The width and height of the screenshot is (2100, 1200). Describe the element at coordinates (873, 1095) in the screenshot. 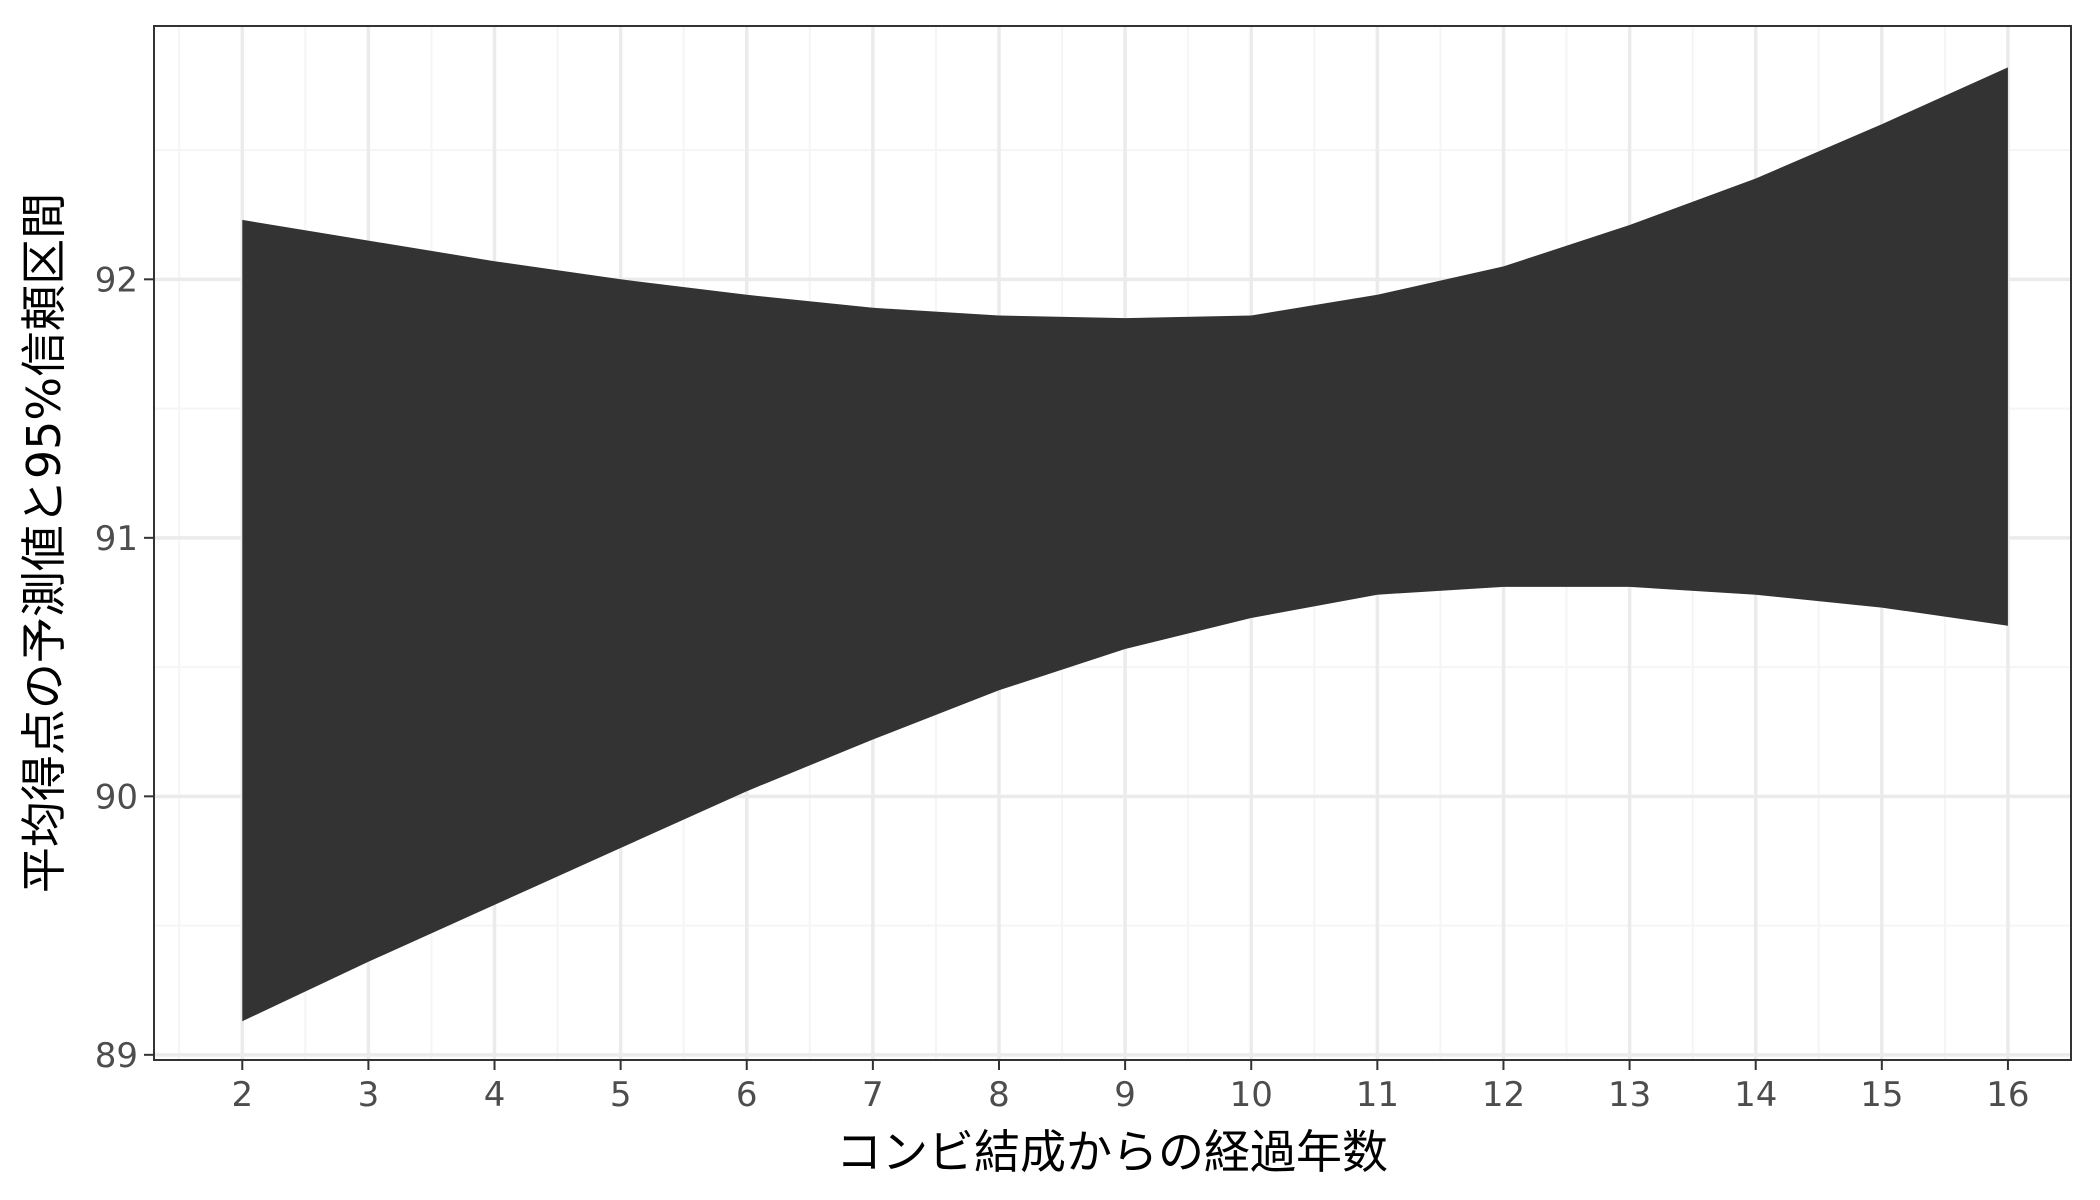

I see `x-tick-label: 7` at that location.